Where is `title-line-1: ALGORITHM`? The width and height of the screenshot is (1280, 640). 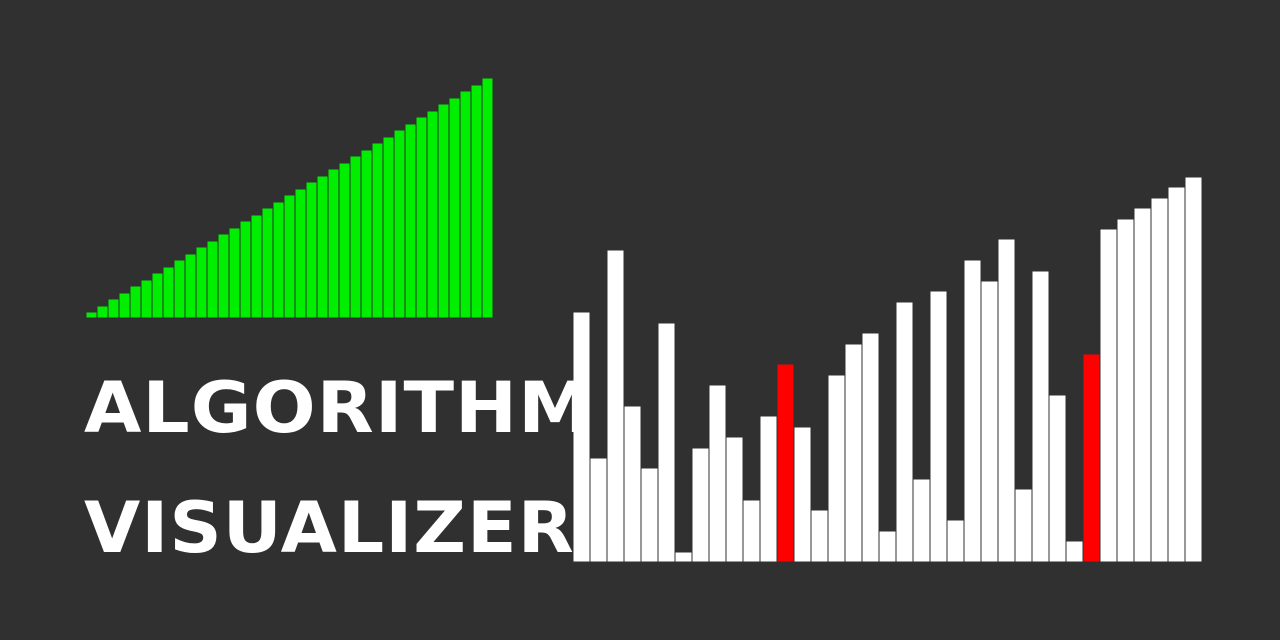
title-line-1: ALGORITHM is located at coordinates (338, 407).